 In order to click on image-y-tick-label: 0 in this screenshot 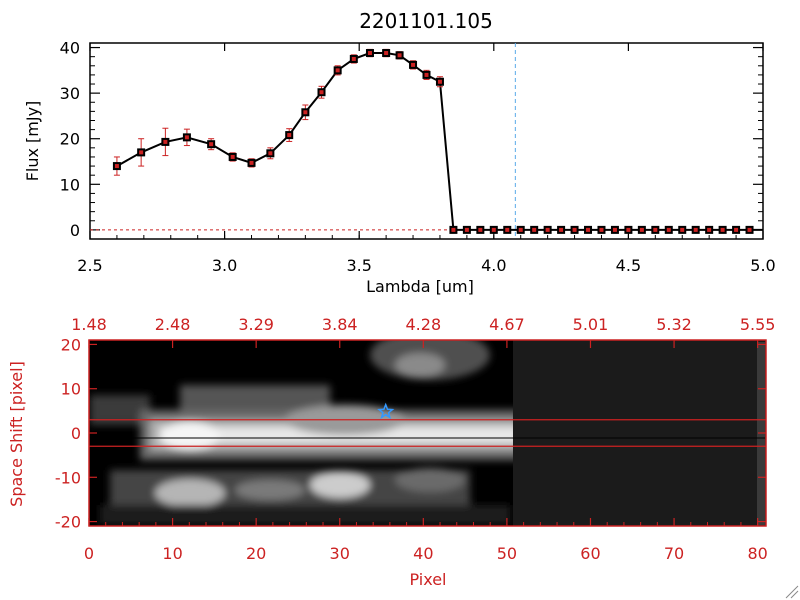, I will do `click(76, 433)`.